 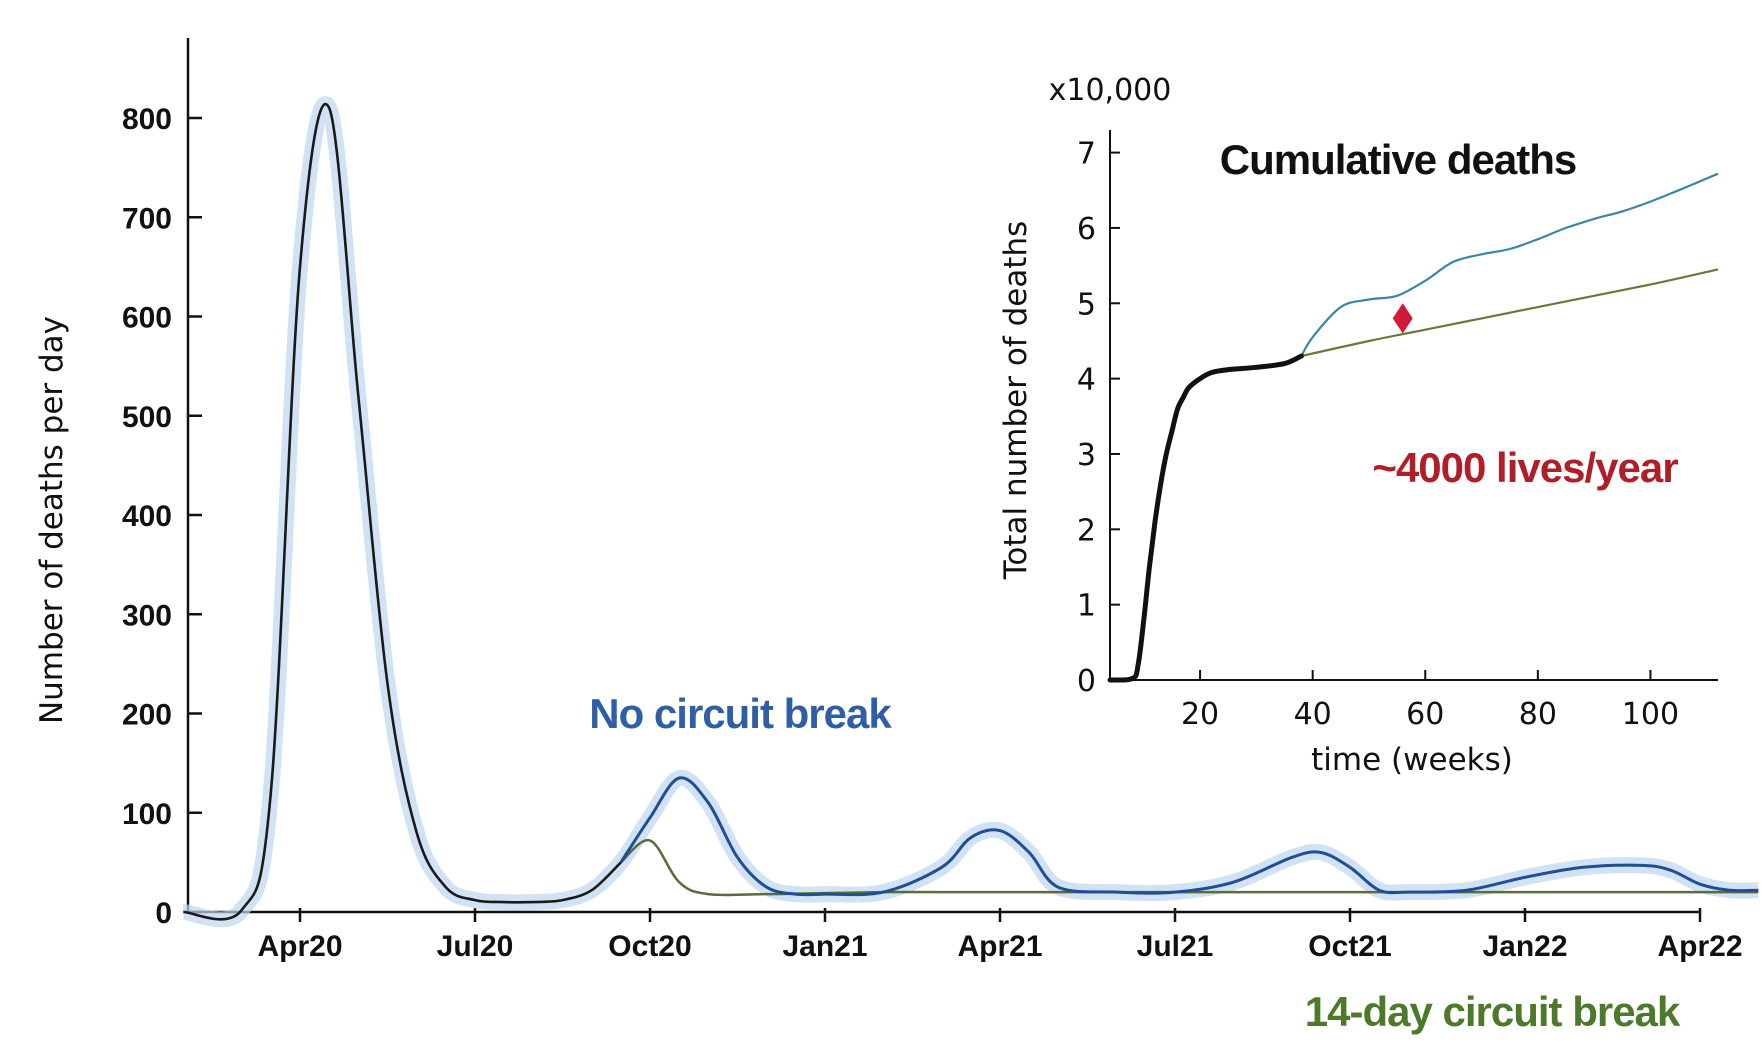 What do you see at coordinates (1086, 455) in the screenshot?
I see `inset-y-tick-label: 3` at bounding box center [1086, 455].